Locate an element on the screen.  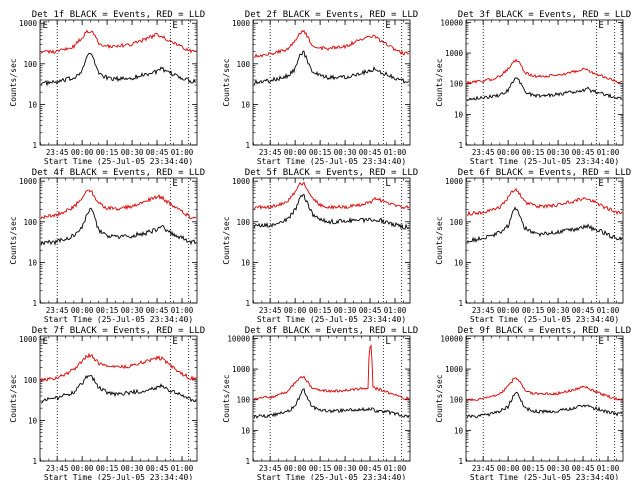
panel-title: Det 8f BLACK = Events, RED = LLD is located at coordinates (331, 331).